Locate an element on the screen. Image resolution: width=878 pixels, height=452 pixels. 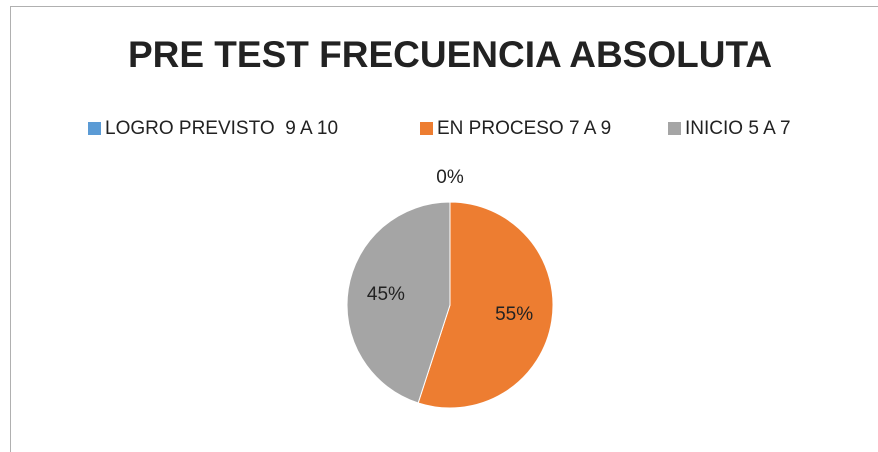
legend-label: LOGRO PREVISTO 9 A 10 is located at coordinates (221, 128).